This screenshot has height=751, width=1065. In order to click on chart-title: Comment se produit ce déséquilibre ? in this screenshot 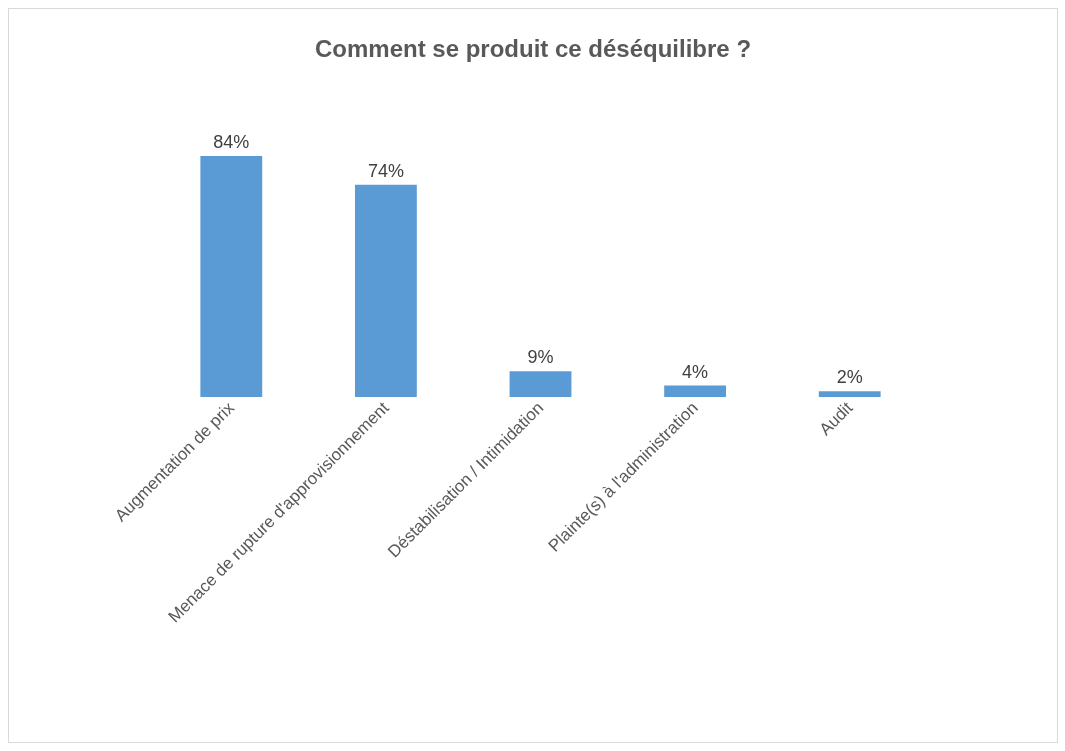, I will do `click(533, 48)`.